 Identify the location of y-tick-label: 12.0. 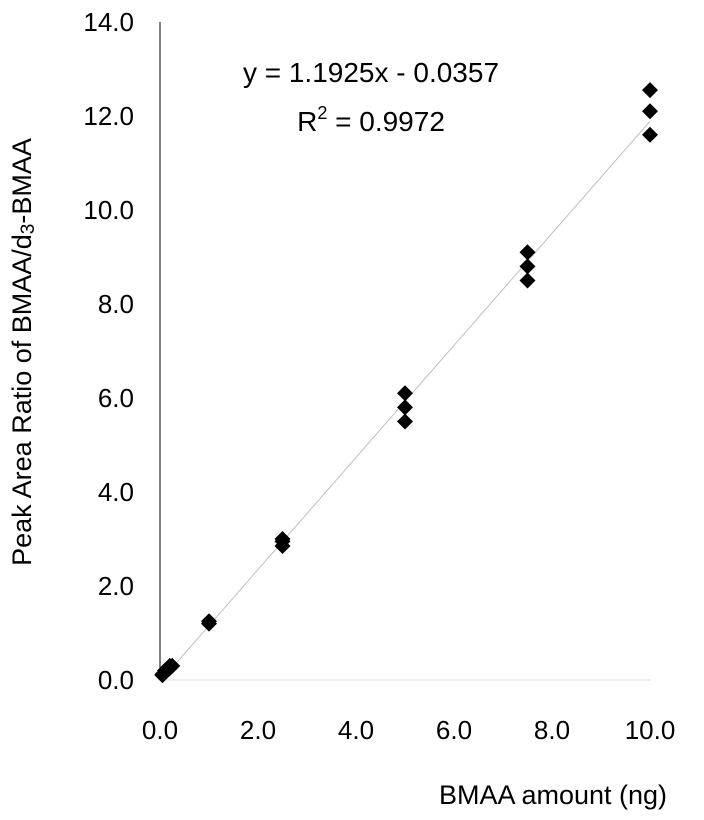
(108, 116).